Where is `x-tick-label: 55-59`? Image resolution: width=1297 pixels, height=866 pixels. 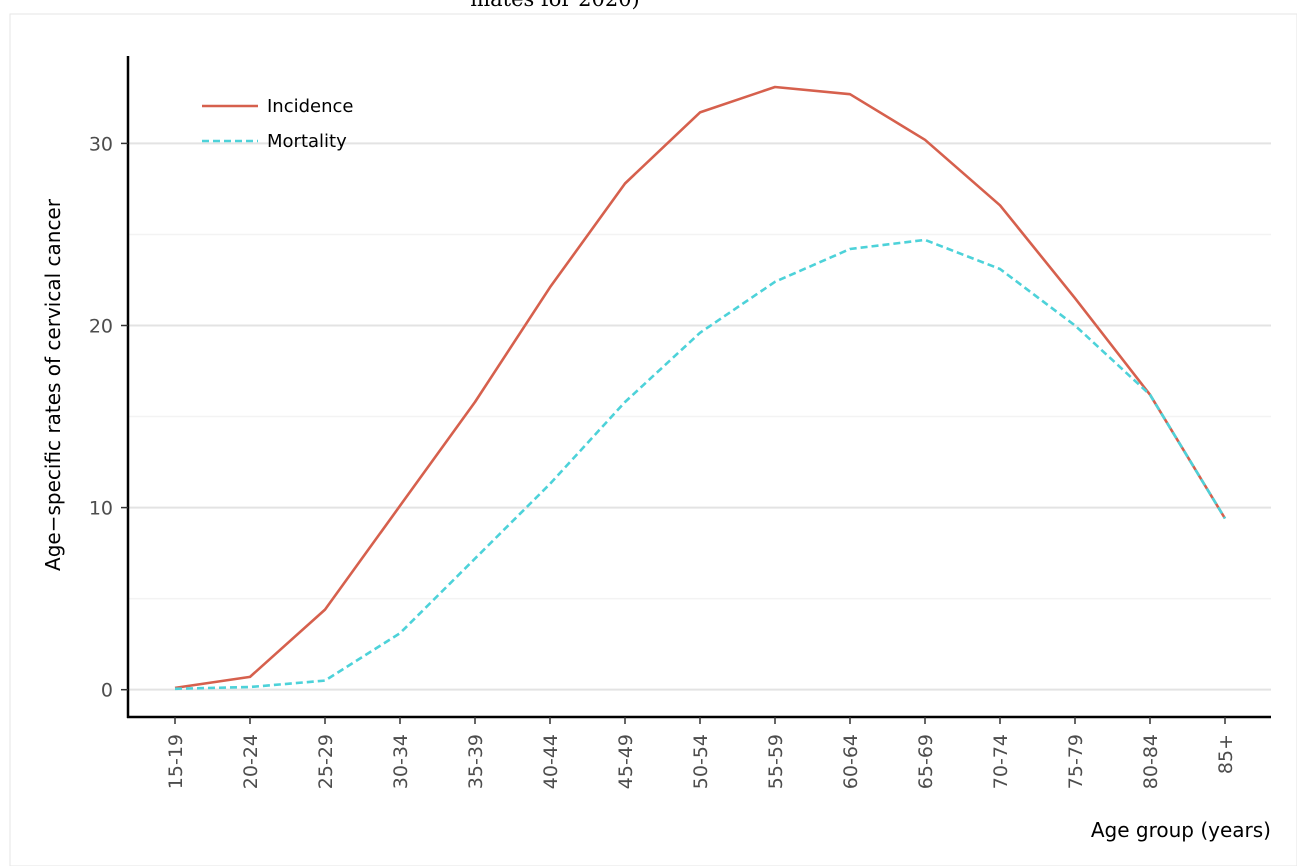 x-tick-label: 55-59 is located at coordinates (776, 761).